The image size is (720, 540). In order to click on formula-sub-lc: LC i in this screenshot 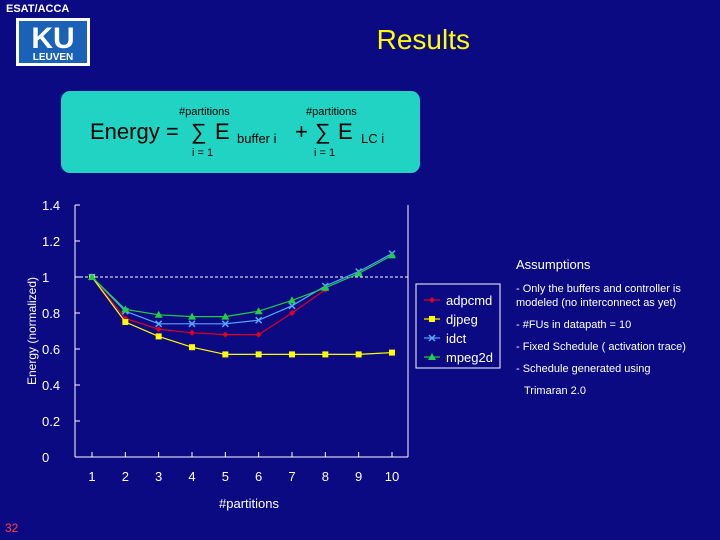, I will do `click(373, 138)`.